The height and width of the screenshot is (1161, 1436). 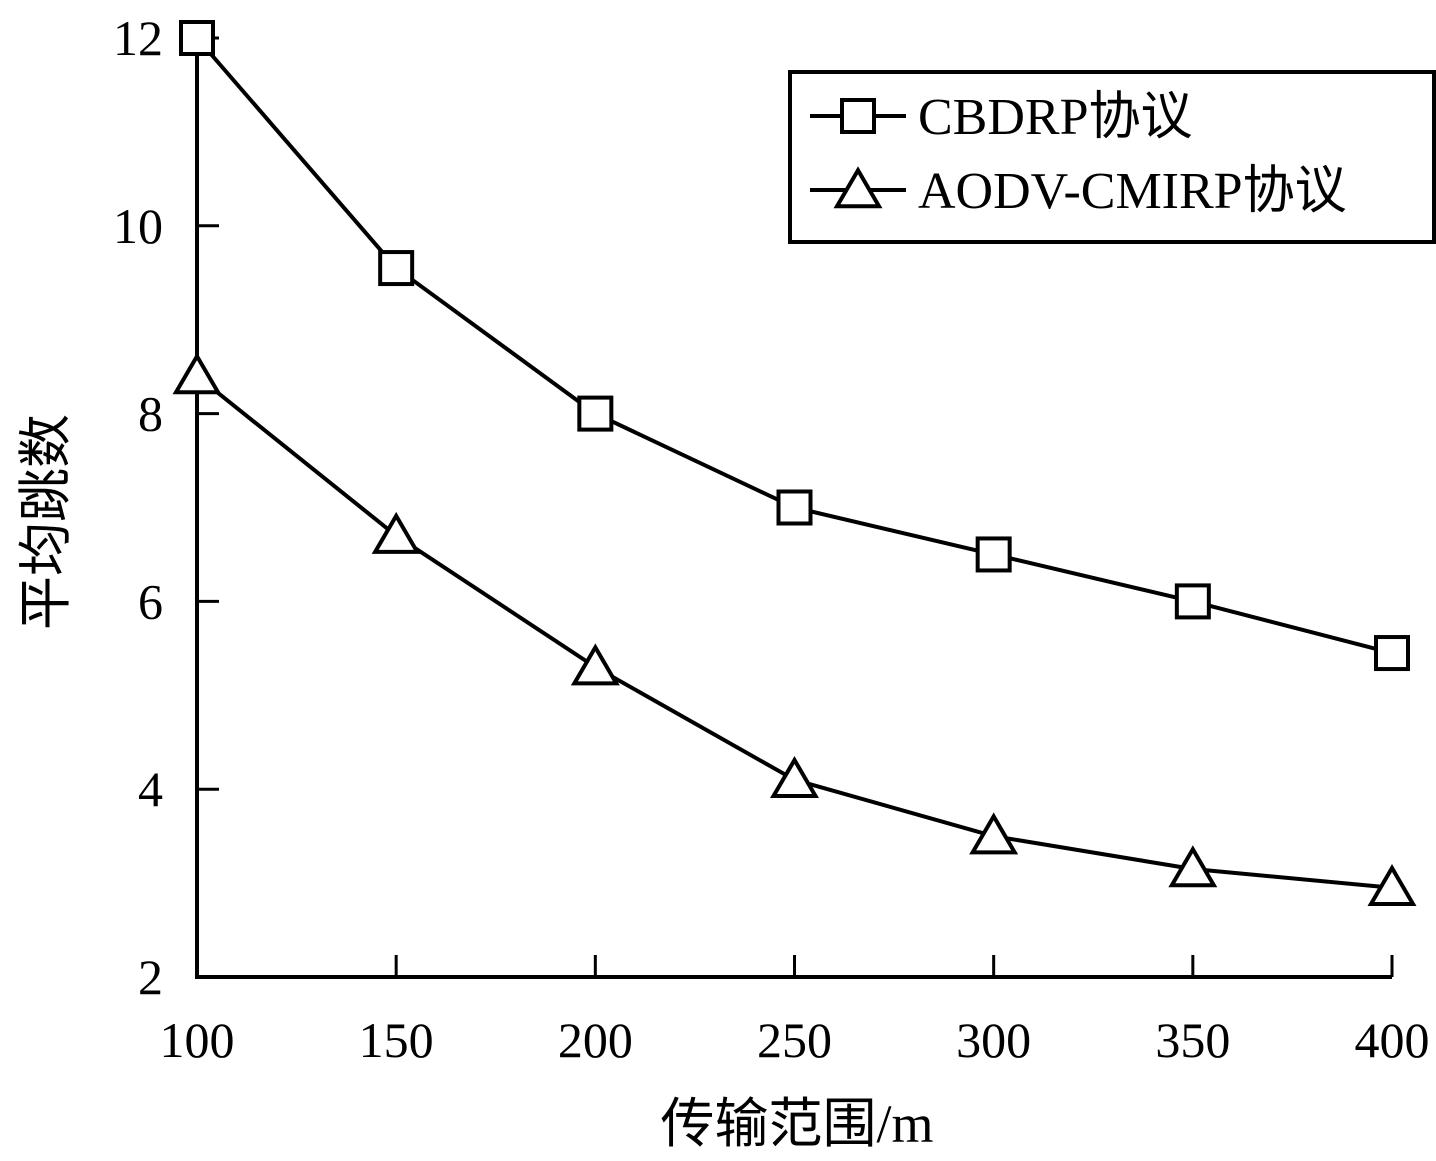 I want to click on legend-label: CBDRP协议, so click(x=1055, y=117).